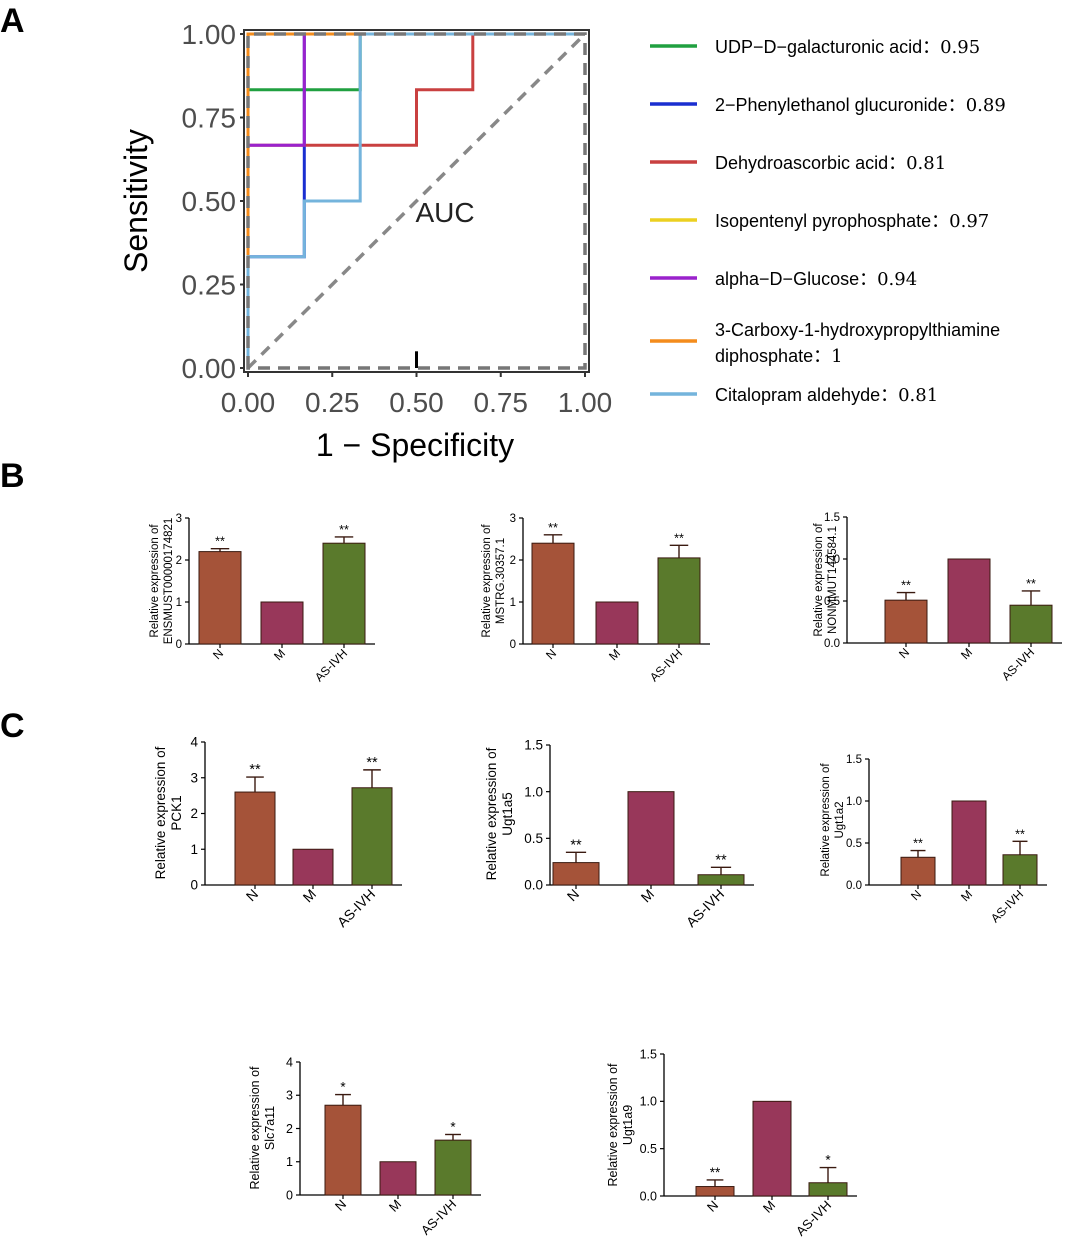  I want to click on roc-legend-label-5: alpha−D−Glucose：0.94, so click(816, 279).